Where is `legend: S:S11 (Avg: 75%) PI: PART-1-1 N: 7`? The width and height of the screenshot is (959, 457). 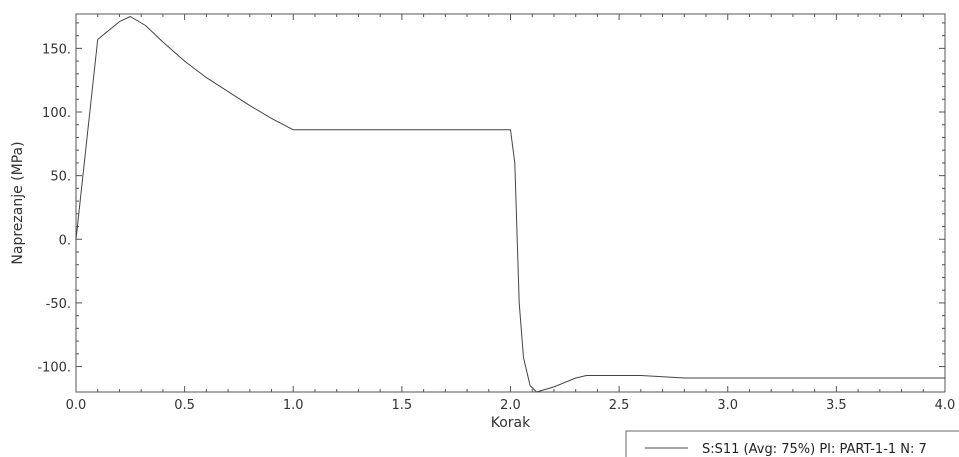
legend: S:S11 (Avg: 75%) PI: PART-1-1 N: 7 is located at coordinates (792, 443).